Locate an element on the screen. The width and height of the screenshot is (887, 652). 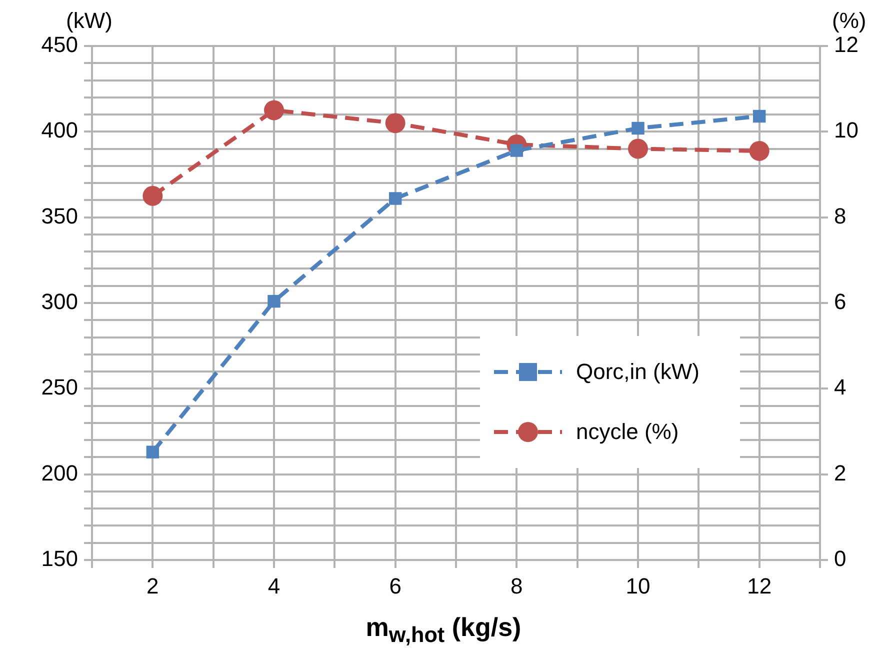
legend-label: ncycle (%) is located at coordinates (627, 432).